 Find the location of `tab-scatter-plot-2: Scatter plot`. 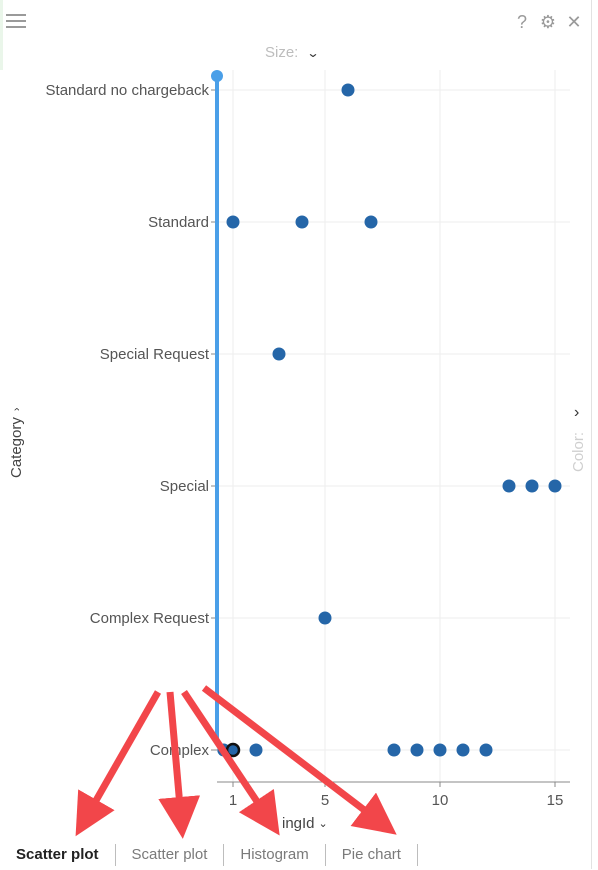

tab-scatter-plot-2: Scatter plot is located at coordinates (170, 855).